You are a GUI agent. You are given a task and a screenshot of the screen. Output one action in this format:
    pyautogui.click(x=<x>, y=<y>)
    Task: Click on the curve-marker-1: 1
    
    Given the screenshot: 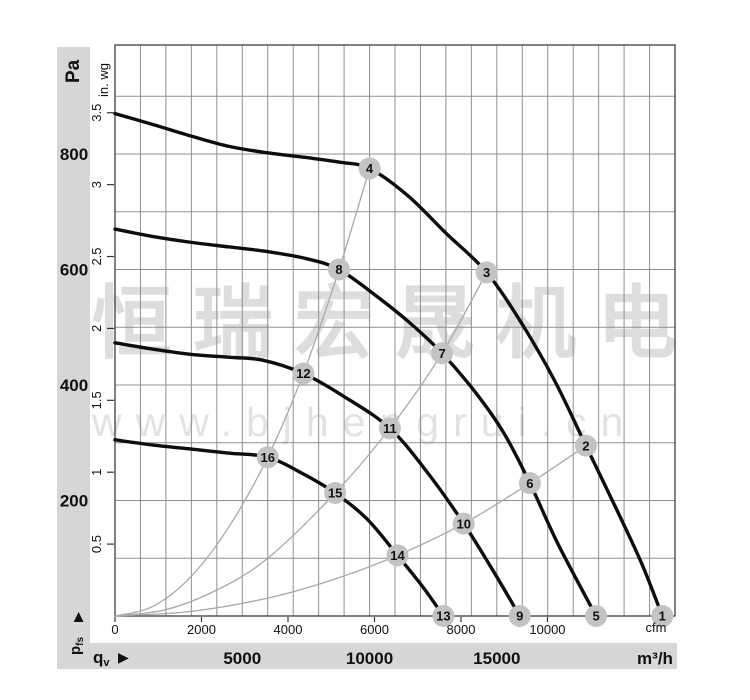 What is the action you would take?
    pyautogui.click(x=662, y=616)
    